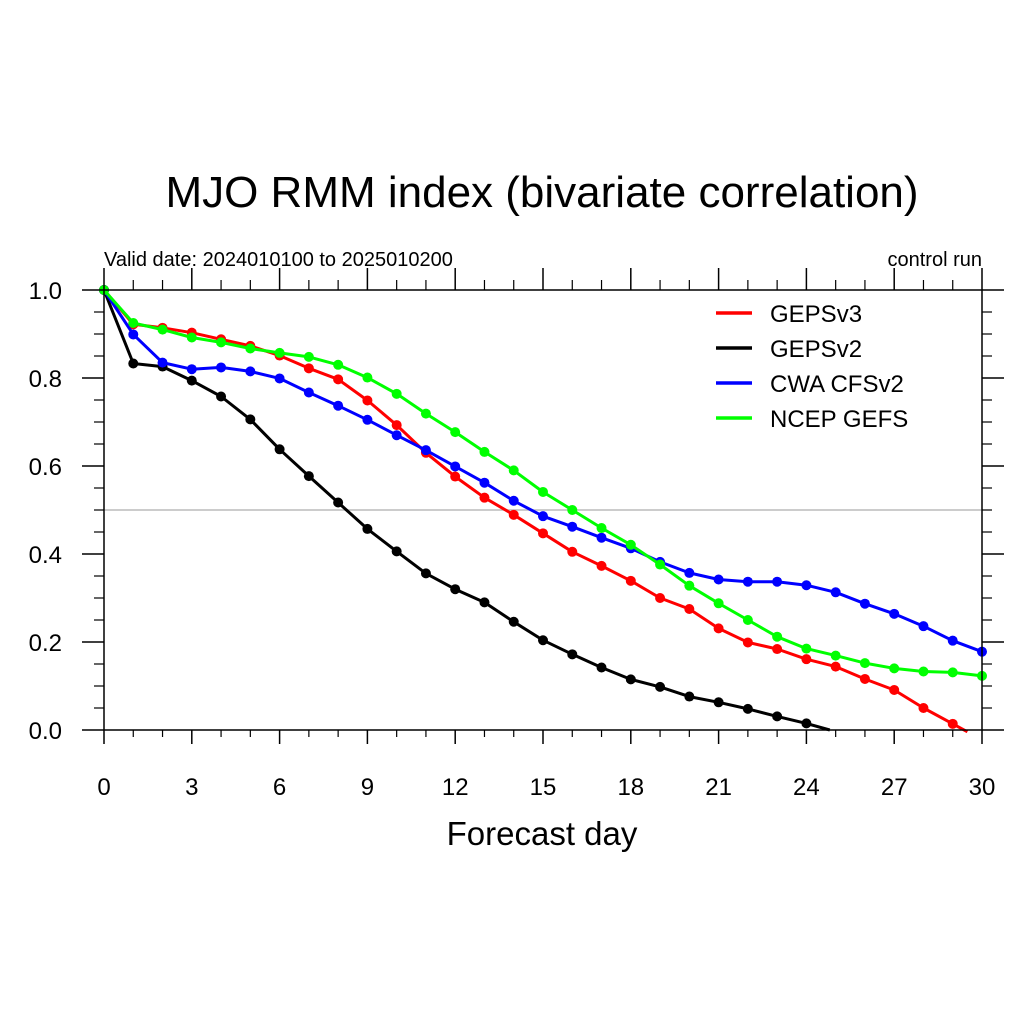 The width and height of the screenshot is (1024, 1029). Describe the element at coordinates (279, 787) in the screenshot. I see `x-tick-label: 6` at that location.